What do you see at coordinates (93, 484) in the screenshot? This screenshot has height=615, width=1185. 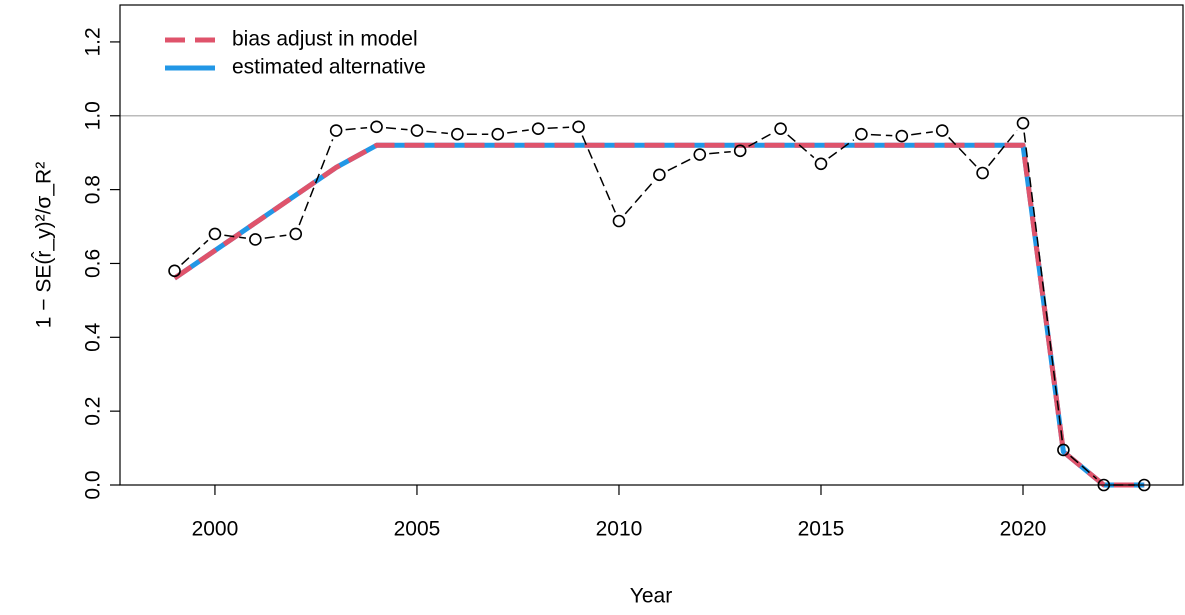 I see `y-tick-label: 0.0` at bounding box center [93, 484].